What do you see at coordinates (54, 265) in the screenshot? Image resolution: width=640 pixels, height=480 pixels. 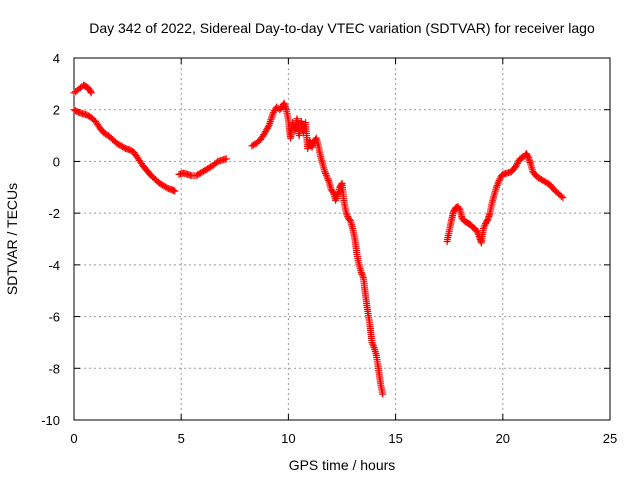 I see `y-tick-label: -4` at bounding box center [54, 265].